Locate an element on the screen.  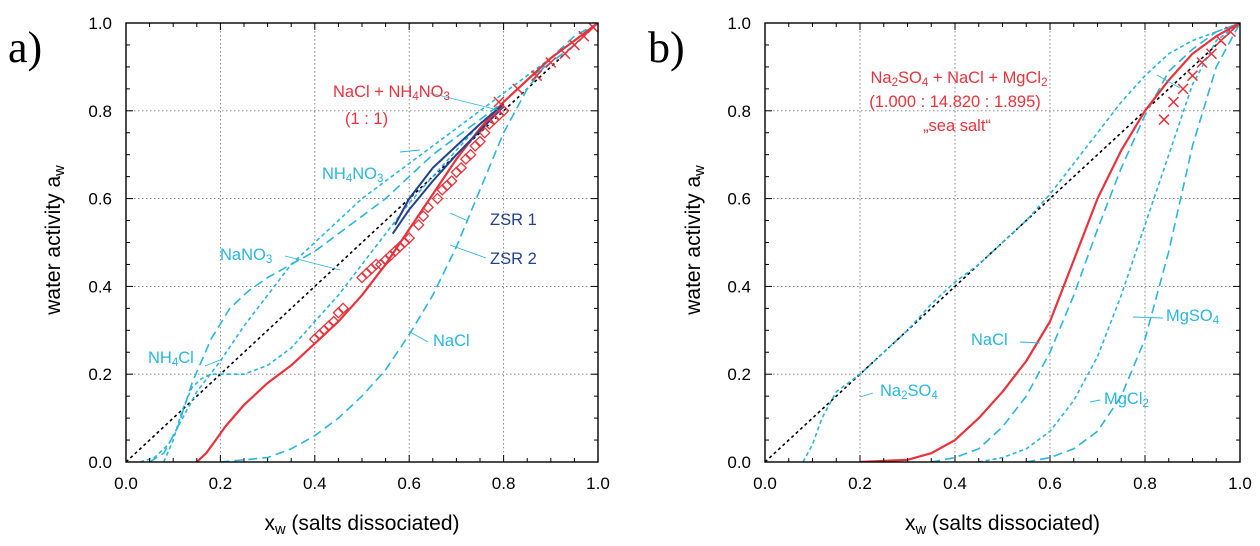
annotation-label: „sea salt“ is located at coordinates (957, 126).